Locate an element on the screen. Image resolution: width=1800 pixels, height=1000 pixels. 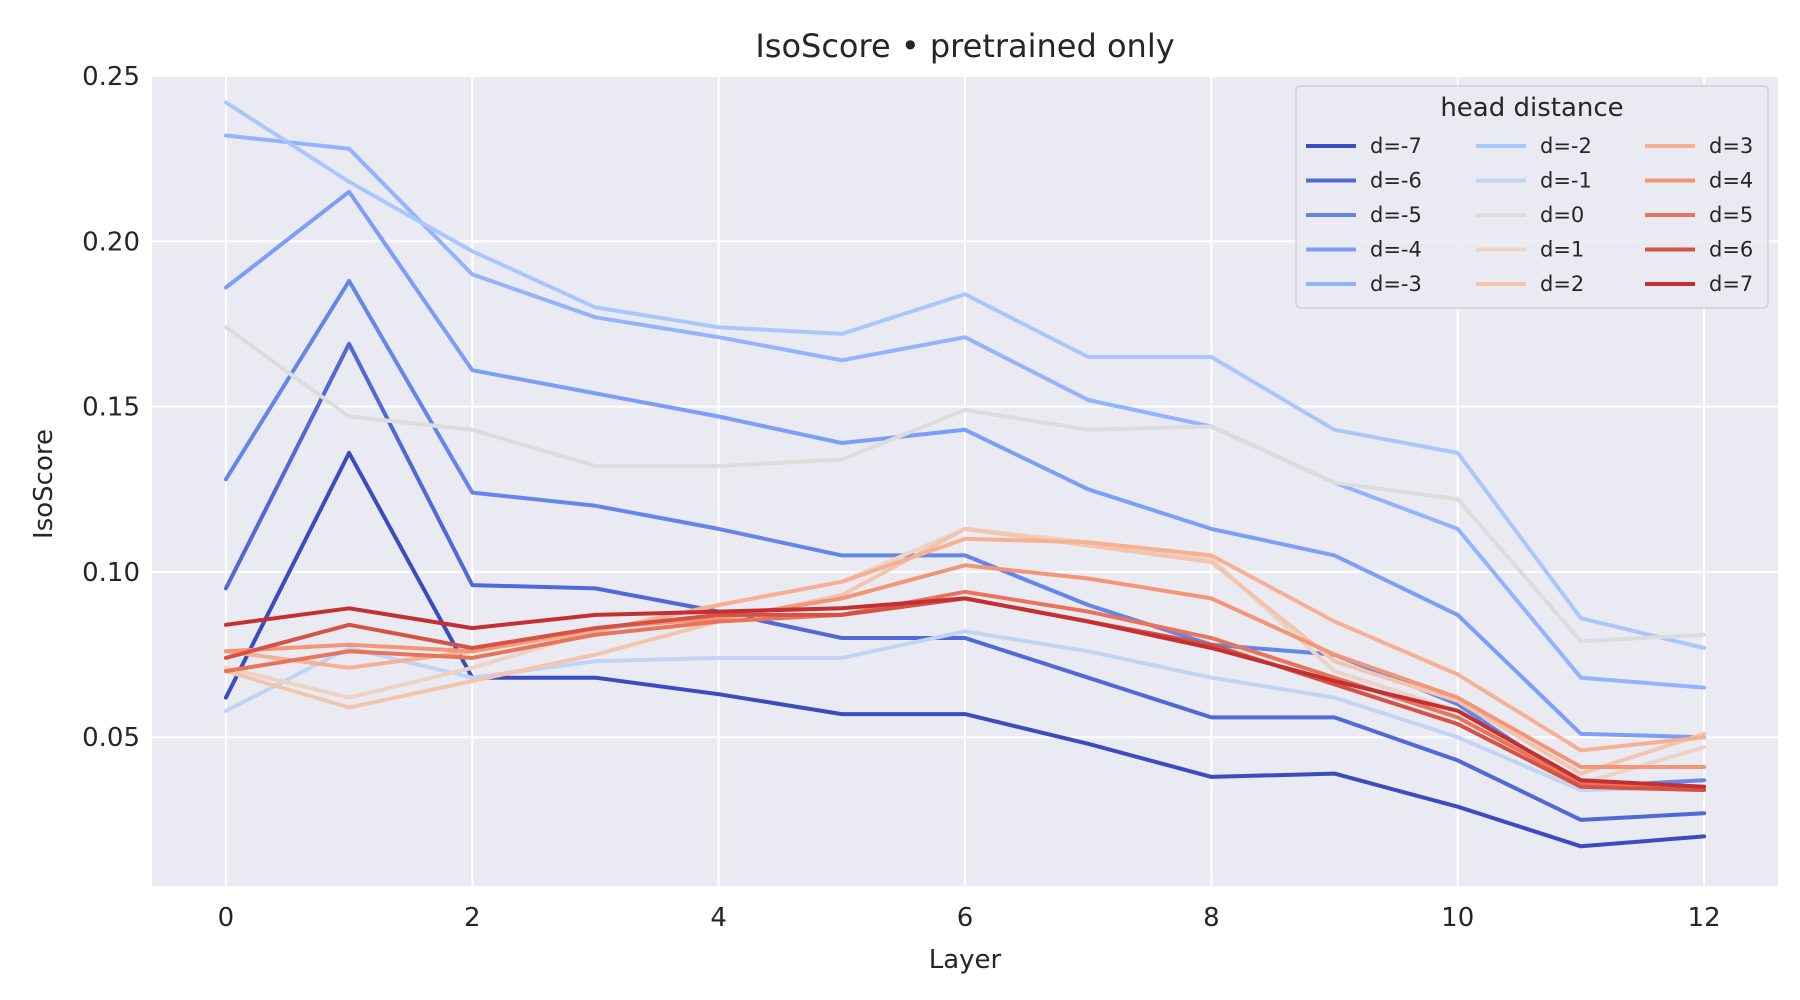
legend-entry-label: d=5 is located at coordinates (1731, 215).